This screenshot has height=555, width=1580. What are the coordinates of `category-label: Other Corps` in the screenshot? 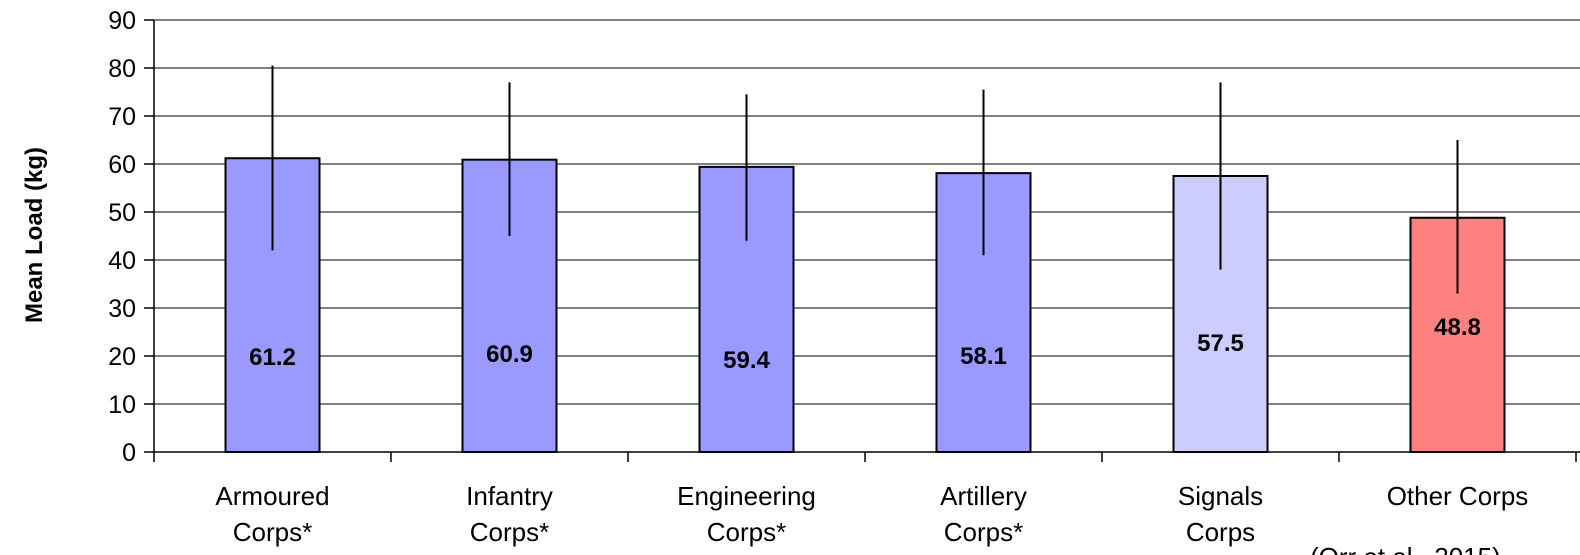 It's located at (1458, 496).